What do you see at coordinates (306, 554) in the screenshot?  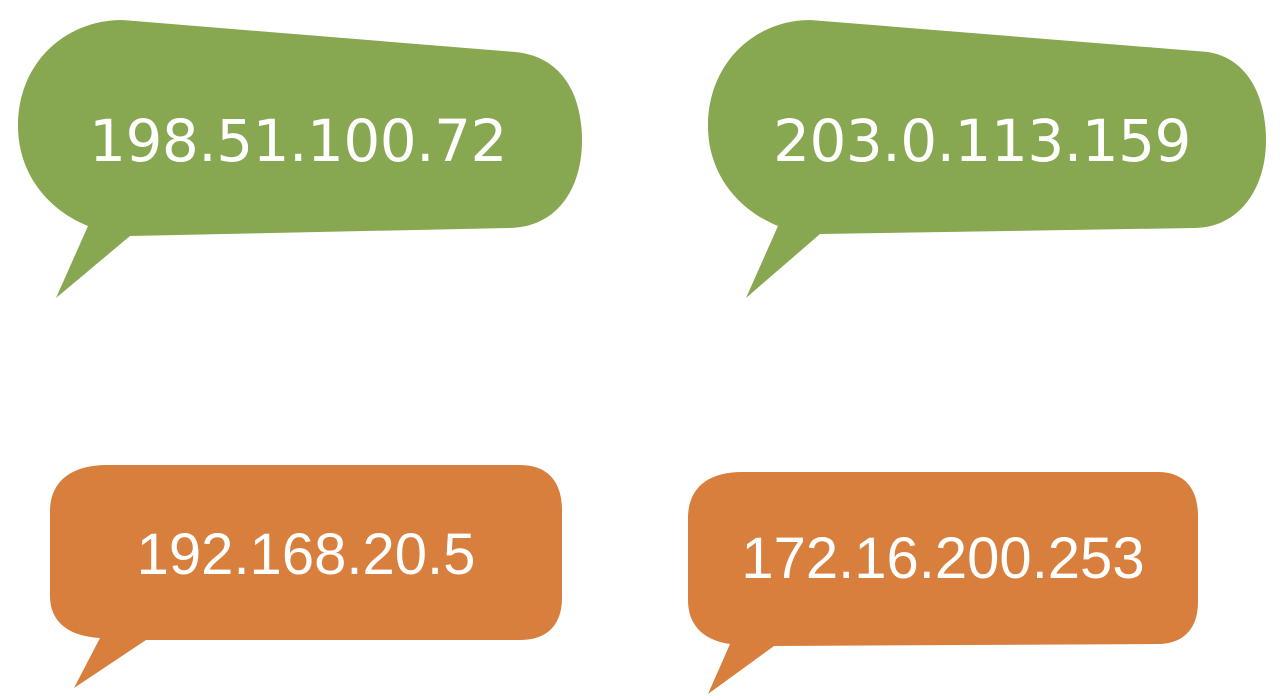 I see `bubble-ip-label-3: 192.168.20.5` at bounding box center [306, 554].